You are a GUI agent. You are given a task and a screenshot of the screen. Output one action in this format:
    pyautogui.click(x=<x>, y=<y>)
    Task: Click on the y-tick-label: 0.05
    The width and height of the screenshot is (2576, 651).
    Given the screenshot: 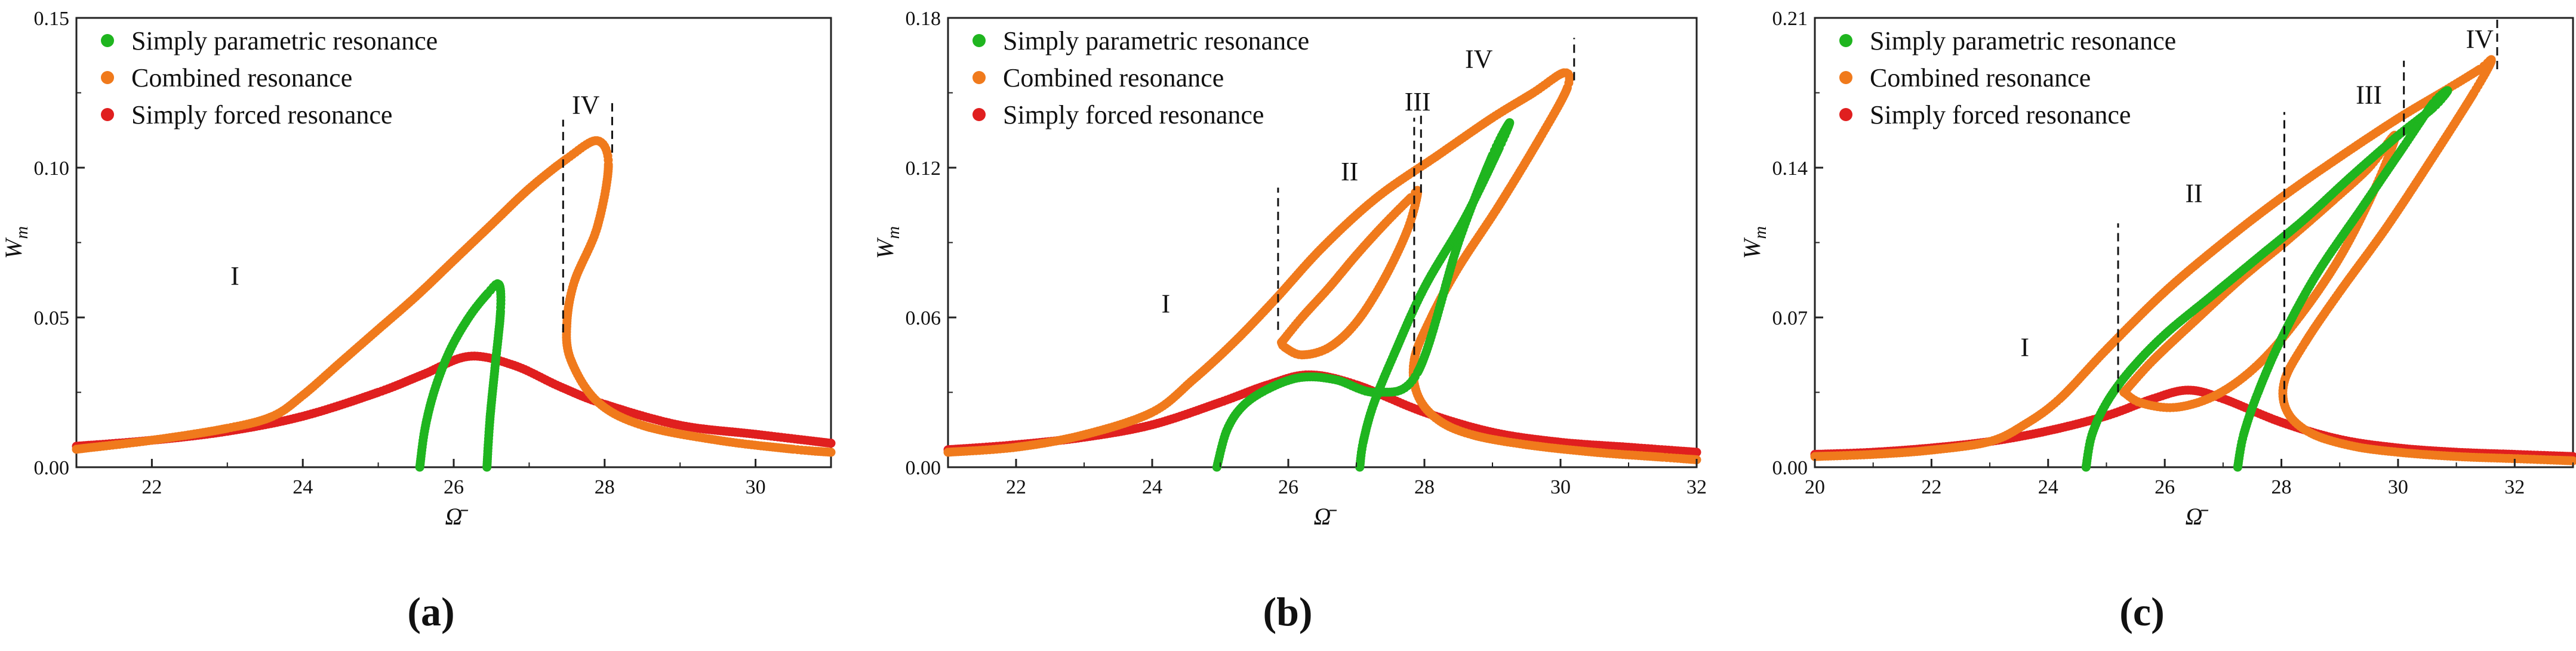 What is the action you would take?
    pyautogui.click(x=52, y=318)
    